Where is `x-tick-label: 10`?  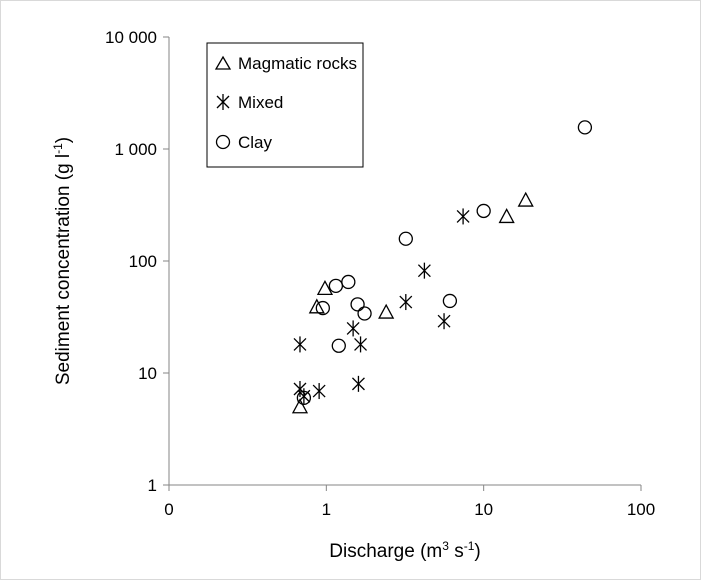 x-tick-label: 10 is located at coordinates (483, 509).